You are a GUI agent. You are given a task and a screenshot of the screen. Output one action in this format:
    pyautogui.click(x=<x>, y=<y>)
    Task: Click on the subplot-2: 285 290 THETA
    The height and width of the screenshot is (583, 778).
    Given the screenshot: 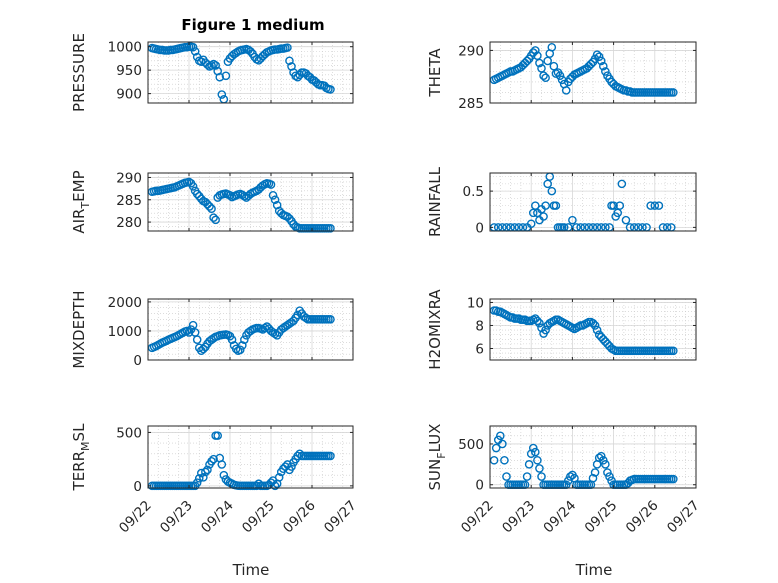 What is the action you would take?
    pyautogui.click(x=561, y=76)
    